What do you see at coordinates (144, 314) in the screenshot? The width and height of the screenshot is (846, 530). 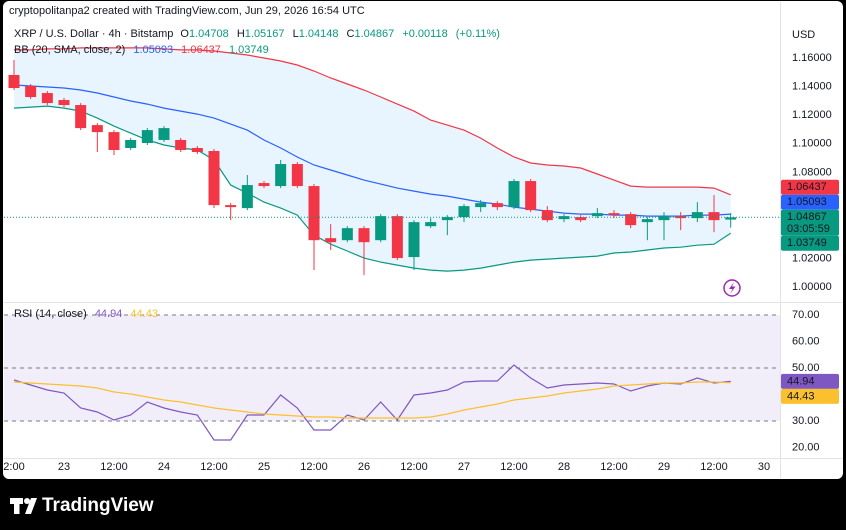 I see `rsi-ma-value: 44.43` at bounding box center [144, 314].